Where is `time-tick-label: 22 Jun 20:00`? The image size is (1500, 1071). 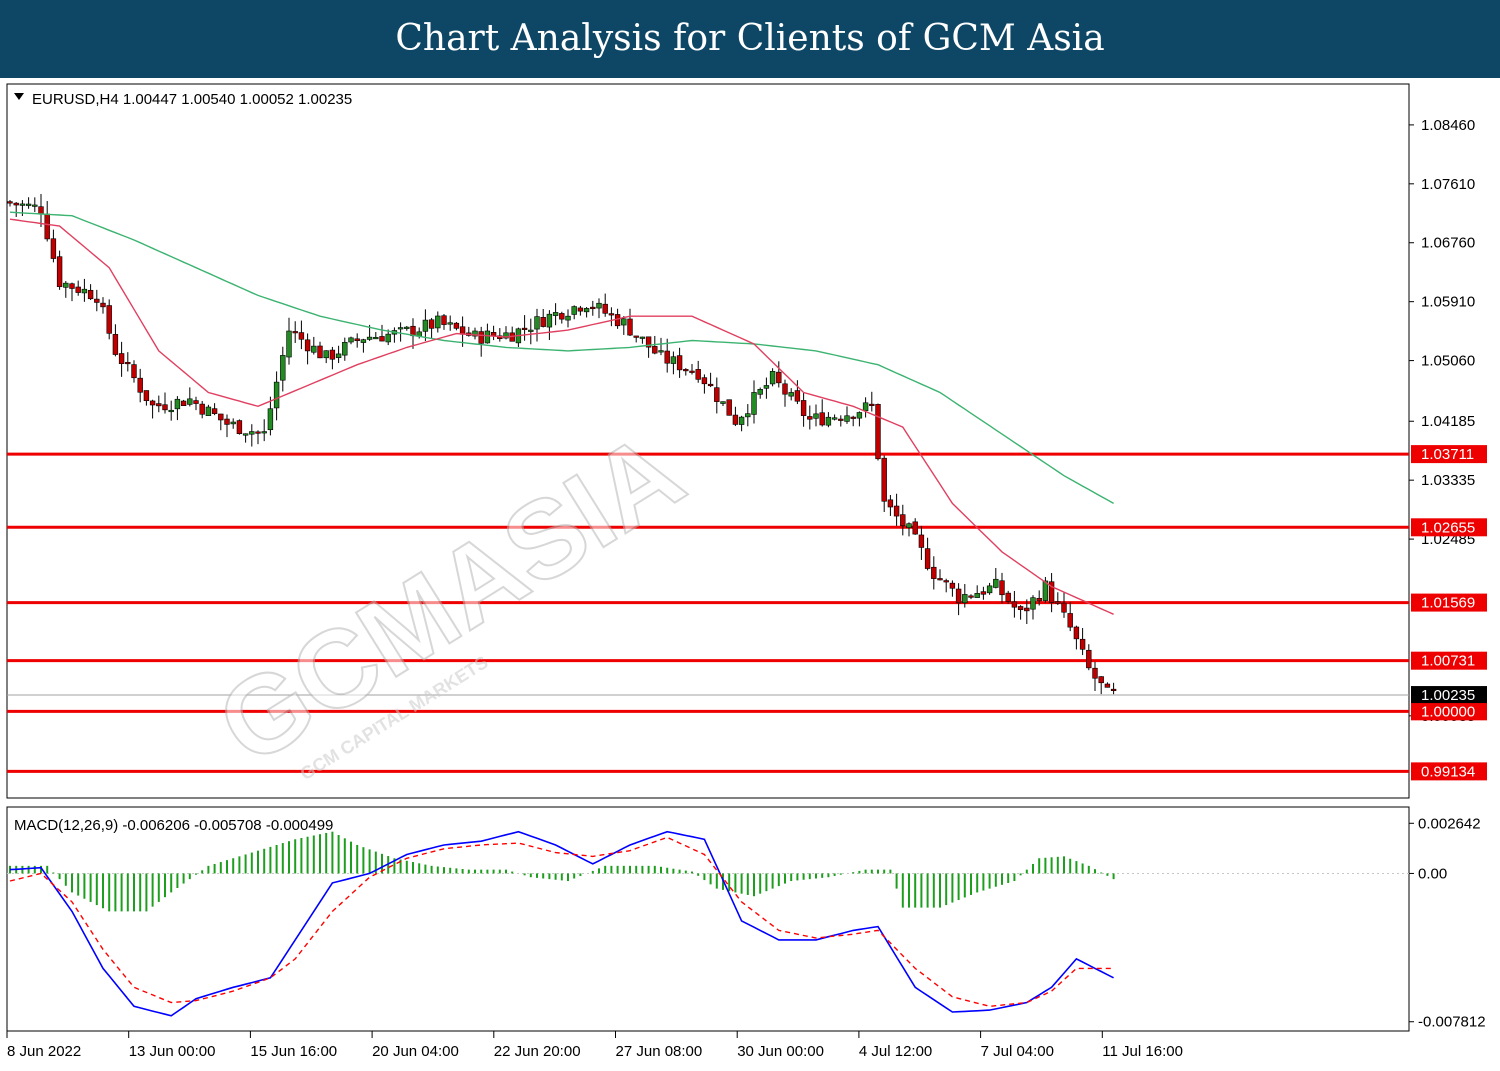 time-tick-label: 22 Jun 20:00 is located at coordinates (537, 1051).